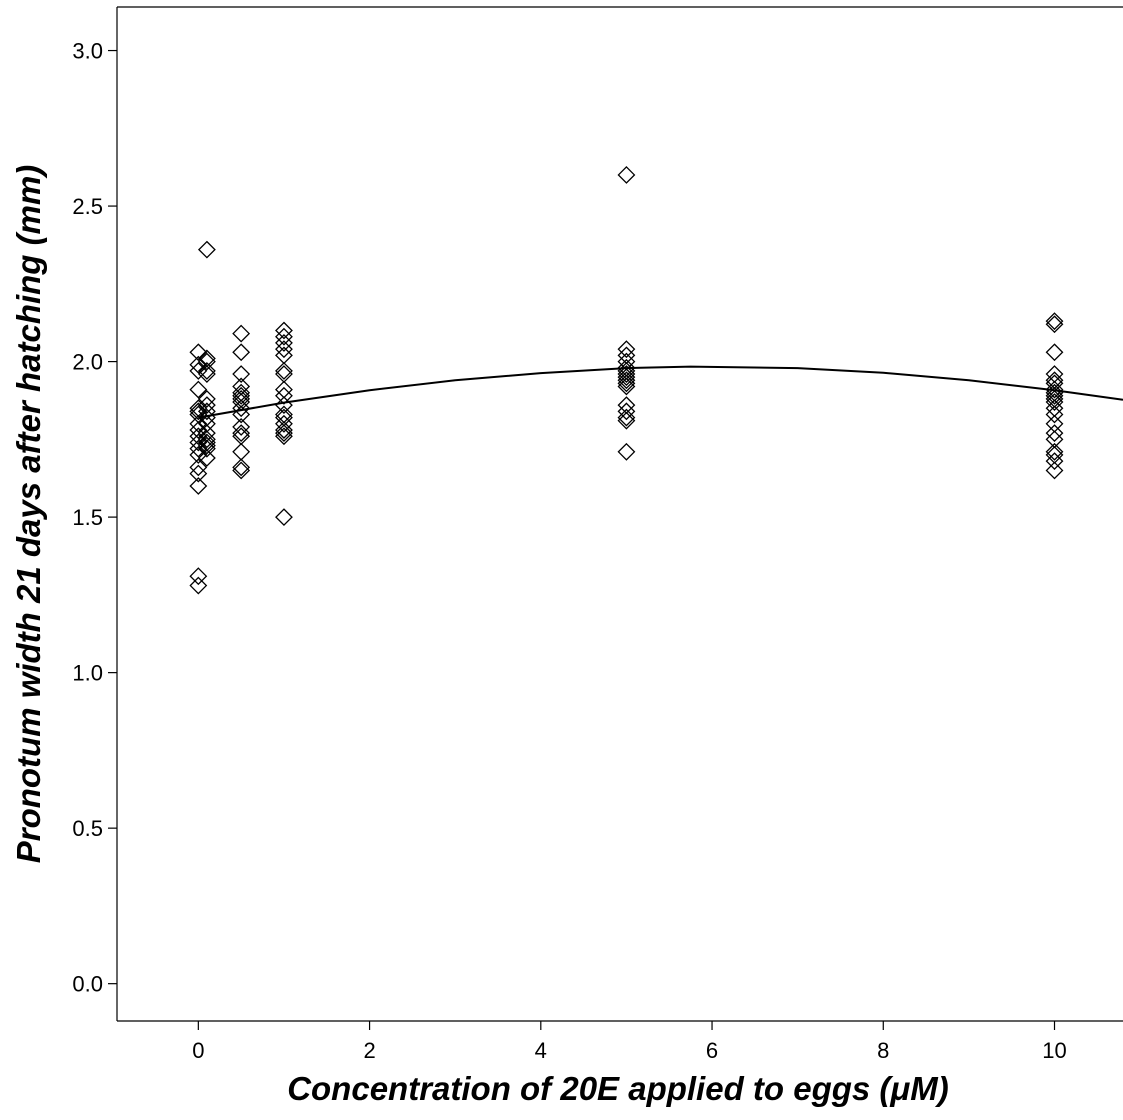  What do you see at coordinates (87, 362) in the screenshot?
I see `y-tick-label: 2.0` at bounding box center [87, 362].